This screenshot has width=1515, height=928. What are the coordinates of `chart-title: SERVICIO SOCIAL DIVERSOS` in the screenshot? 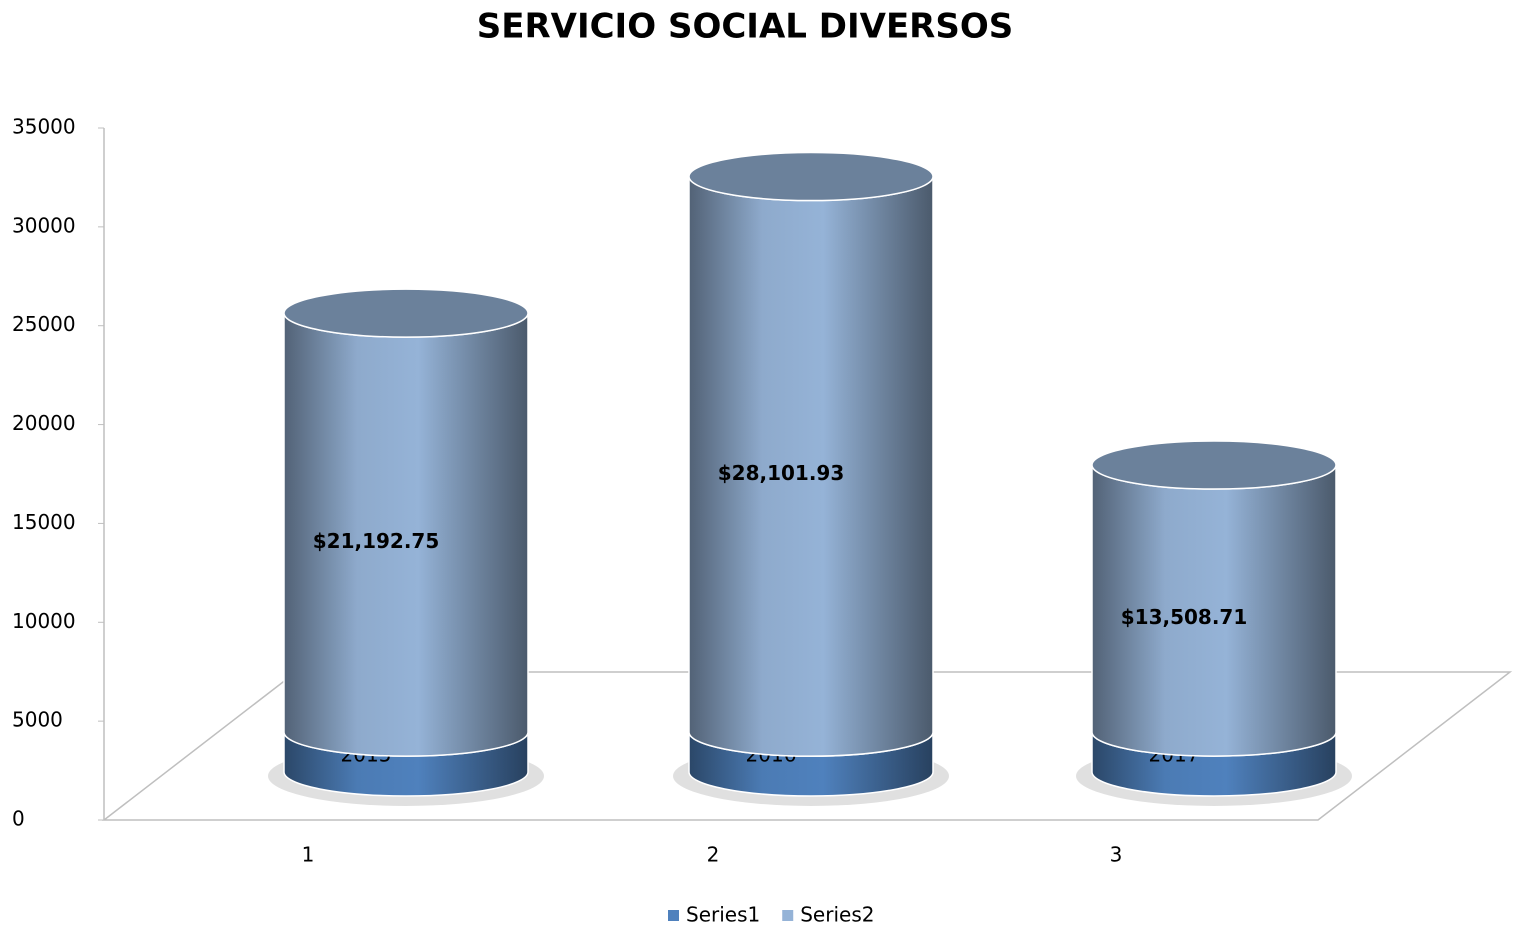 It's located at (745, 27).